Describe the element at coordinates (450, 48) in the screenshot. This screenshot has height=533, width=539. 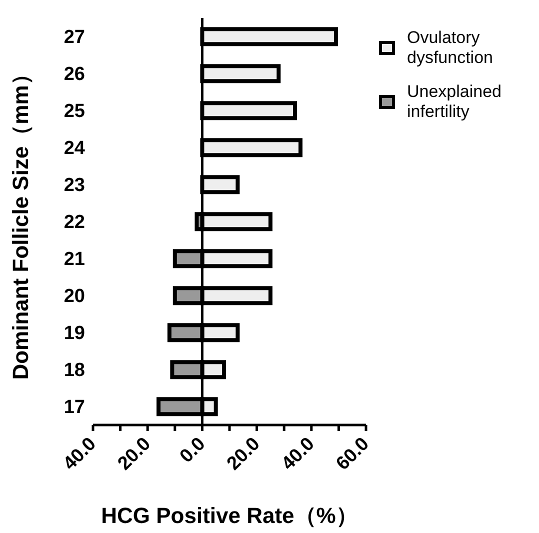
I see `legend-label: Ovulatory dysfunction` at that location.